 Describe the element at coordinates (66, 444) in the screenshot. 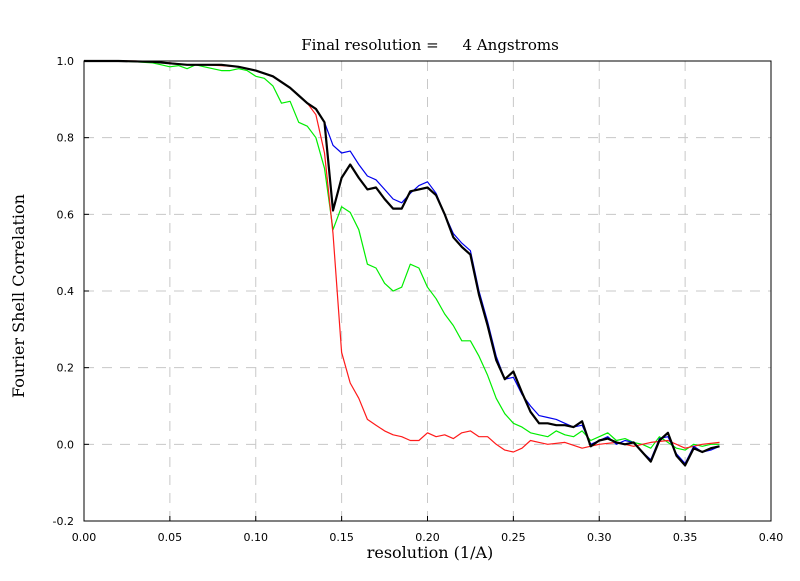

I see `y-tick-label: 0.0` at that location.